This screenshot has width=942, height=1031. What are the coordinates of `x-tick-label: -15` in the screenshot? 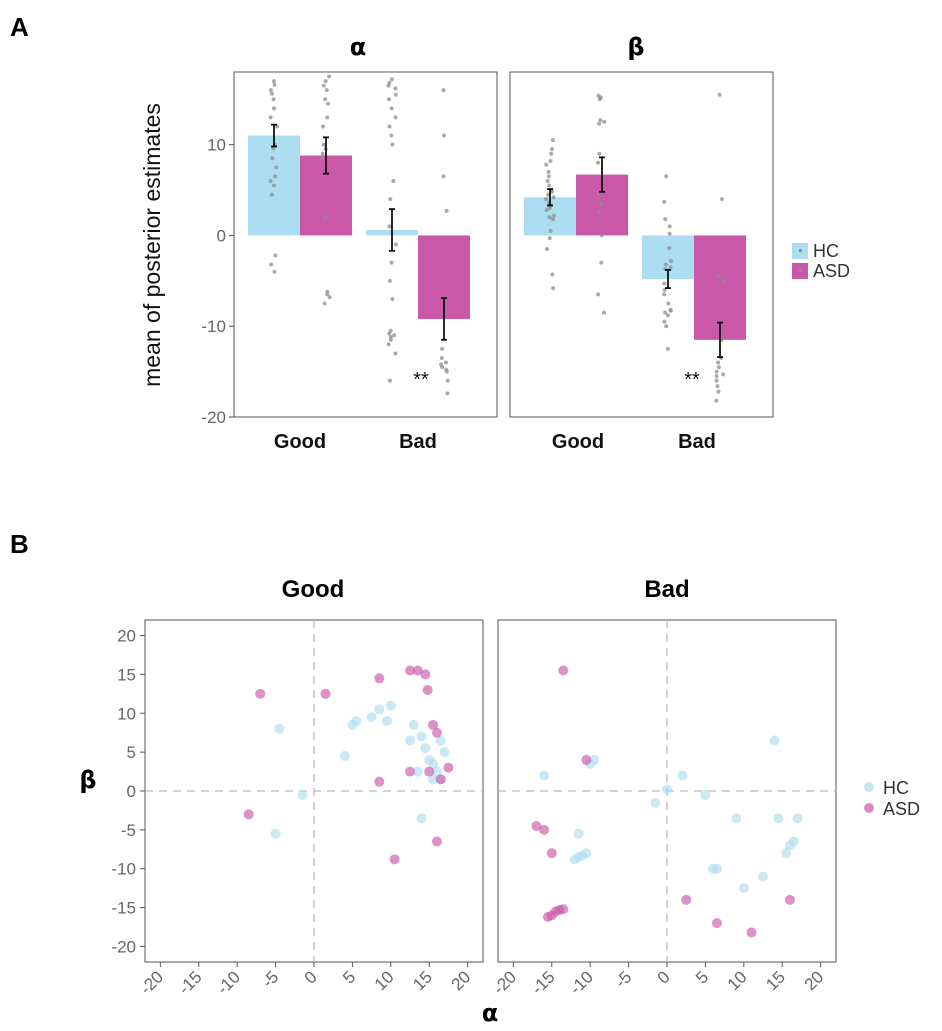 It's located at (190, 982).